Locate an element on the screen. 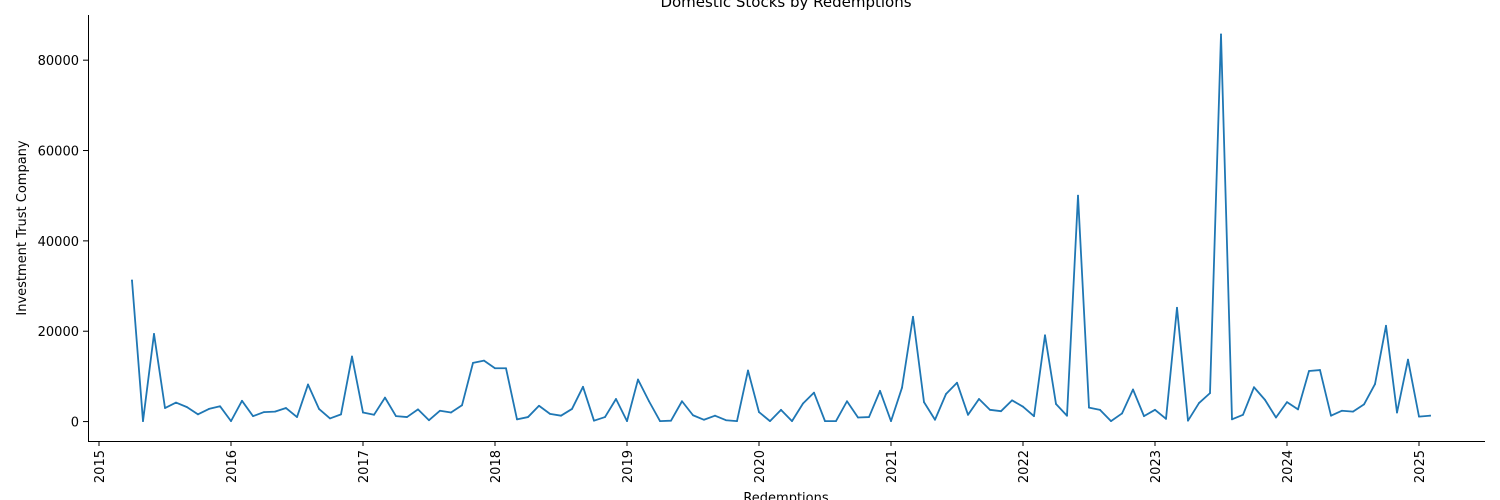 This screenshot has height=500, width=1500. x-tick-label: 2020 is located at coordinates (760, 466).